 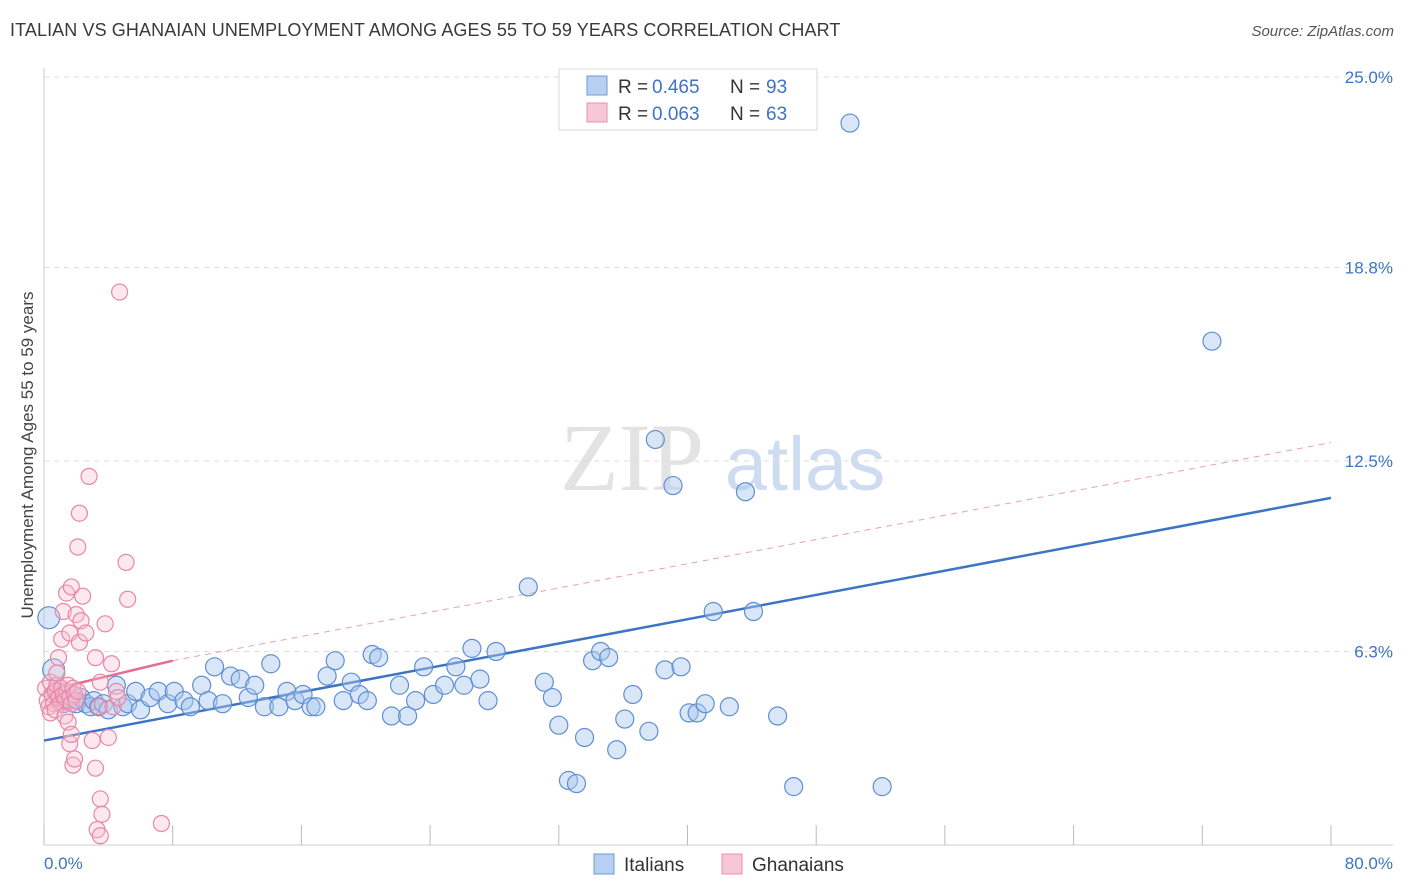 I want to click on legend-italians-n-label: N =, so click(x=745, y=87).